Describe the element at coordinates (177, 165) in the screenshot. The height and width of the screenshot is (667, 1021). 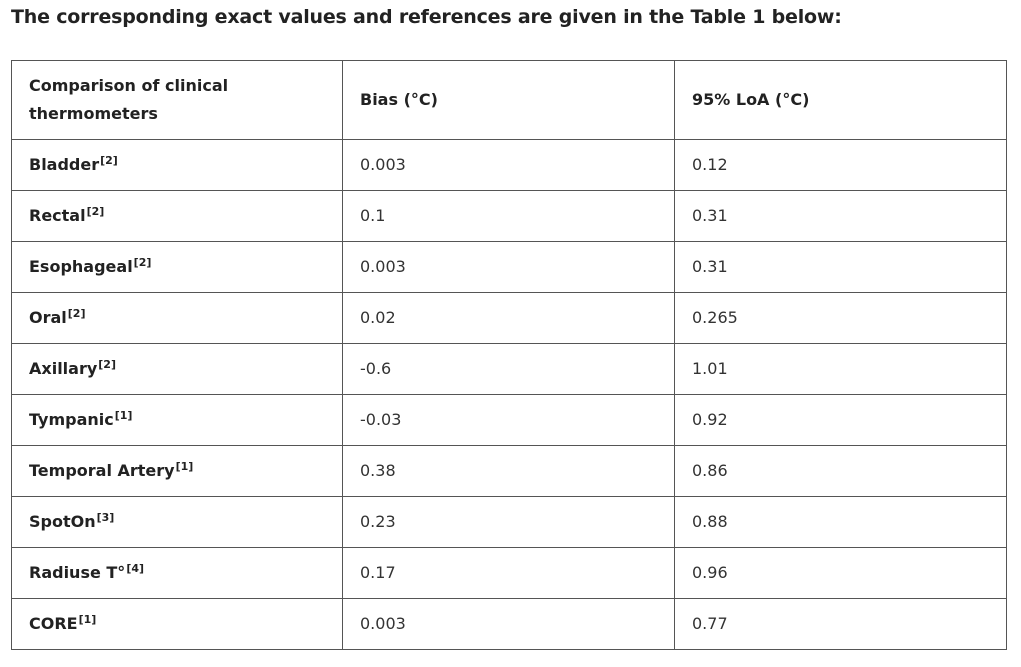
I see `thermometer-name-cell: Bladder[2]` at that location.